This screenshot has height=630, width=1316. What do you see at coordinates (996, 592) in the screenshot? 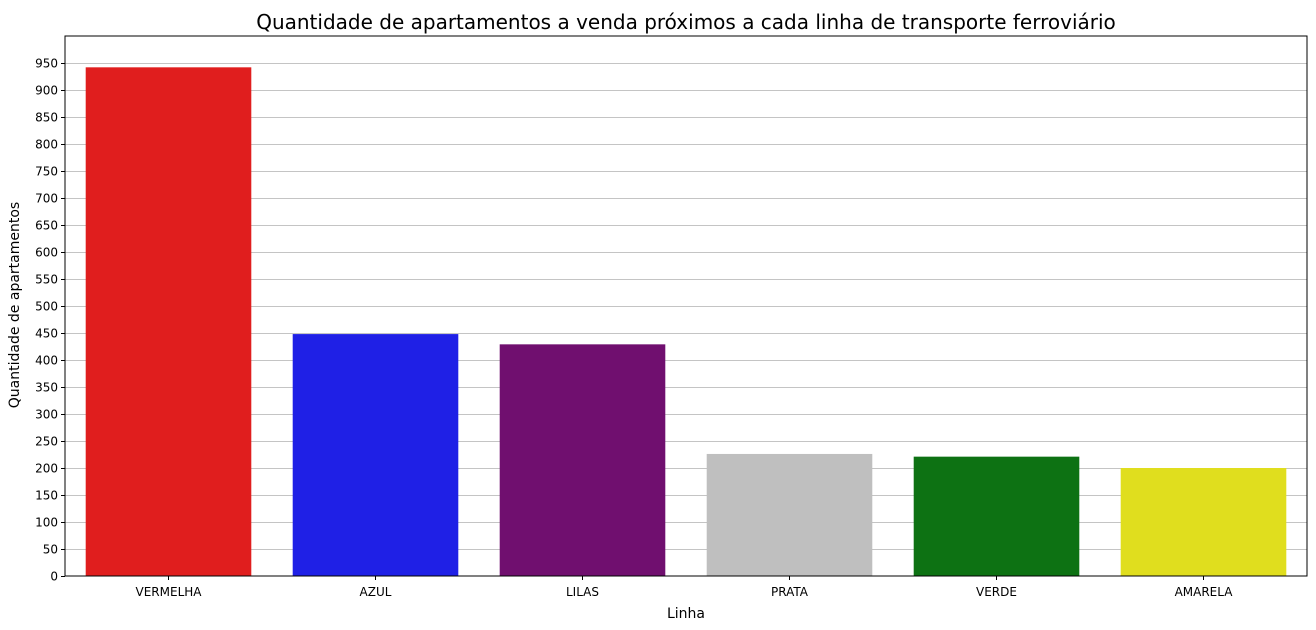
I see `x-tick-label: VERDE` at bounding box center [996, 592].